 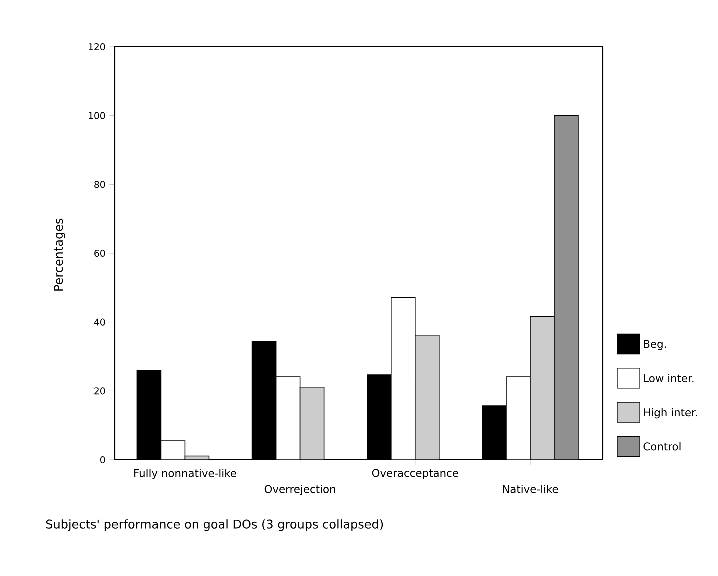 What do you see at coordinates (655, 345) in the screenshot?
I see `legend-label: Beg.` at bounding box center [655, 345].